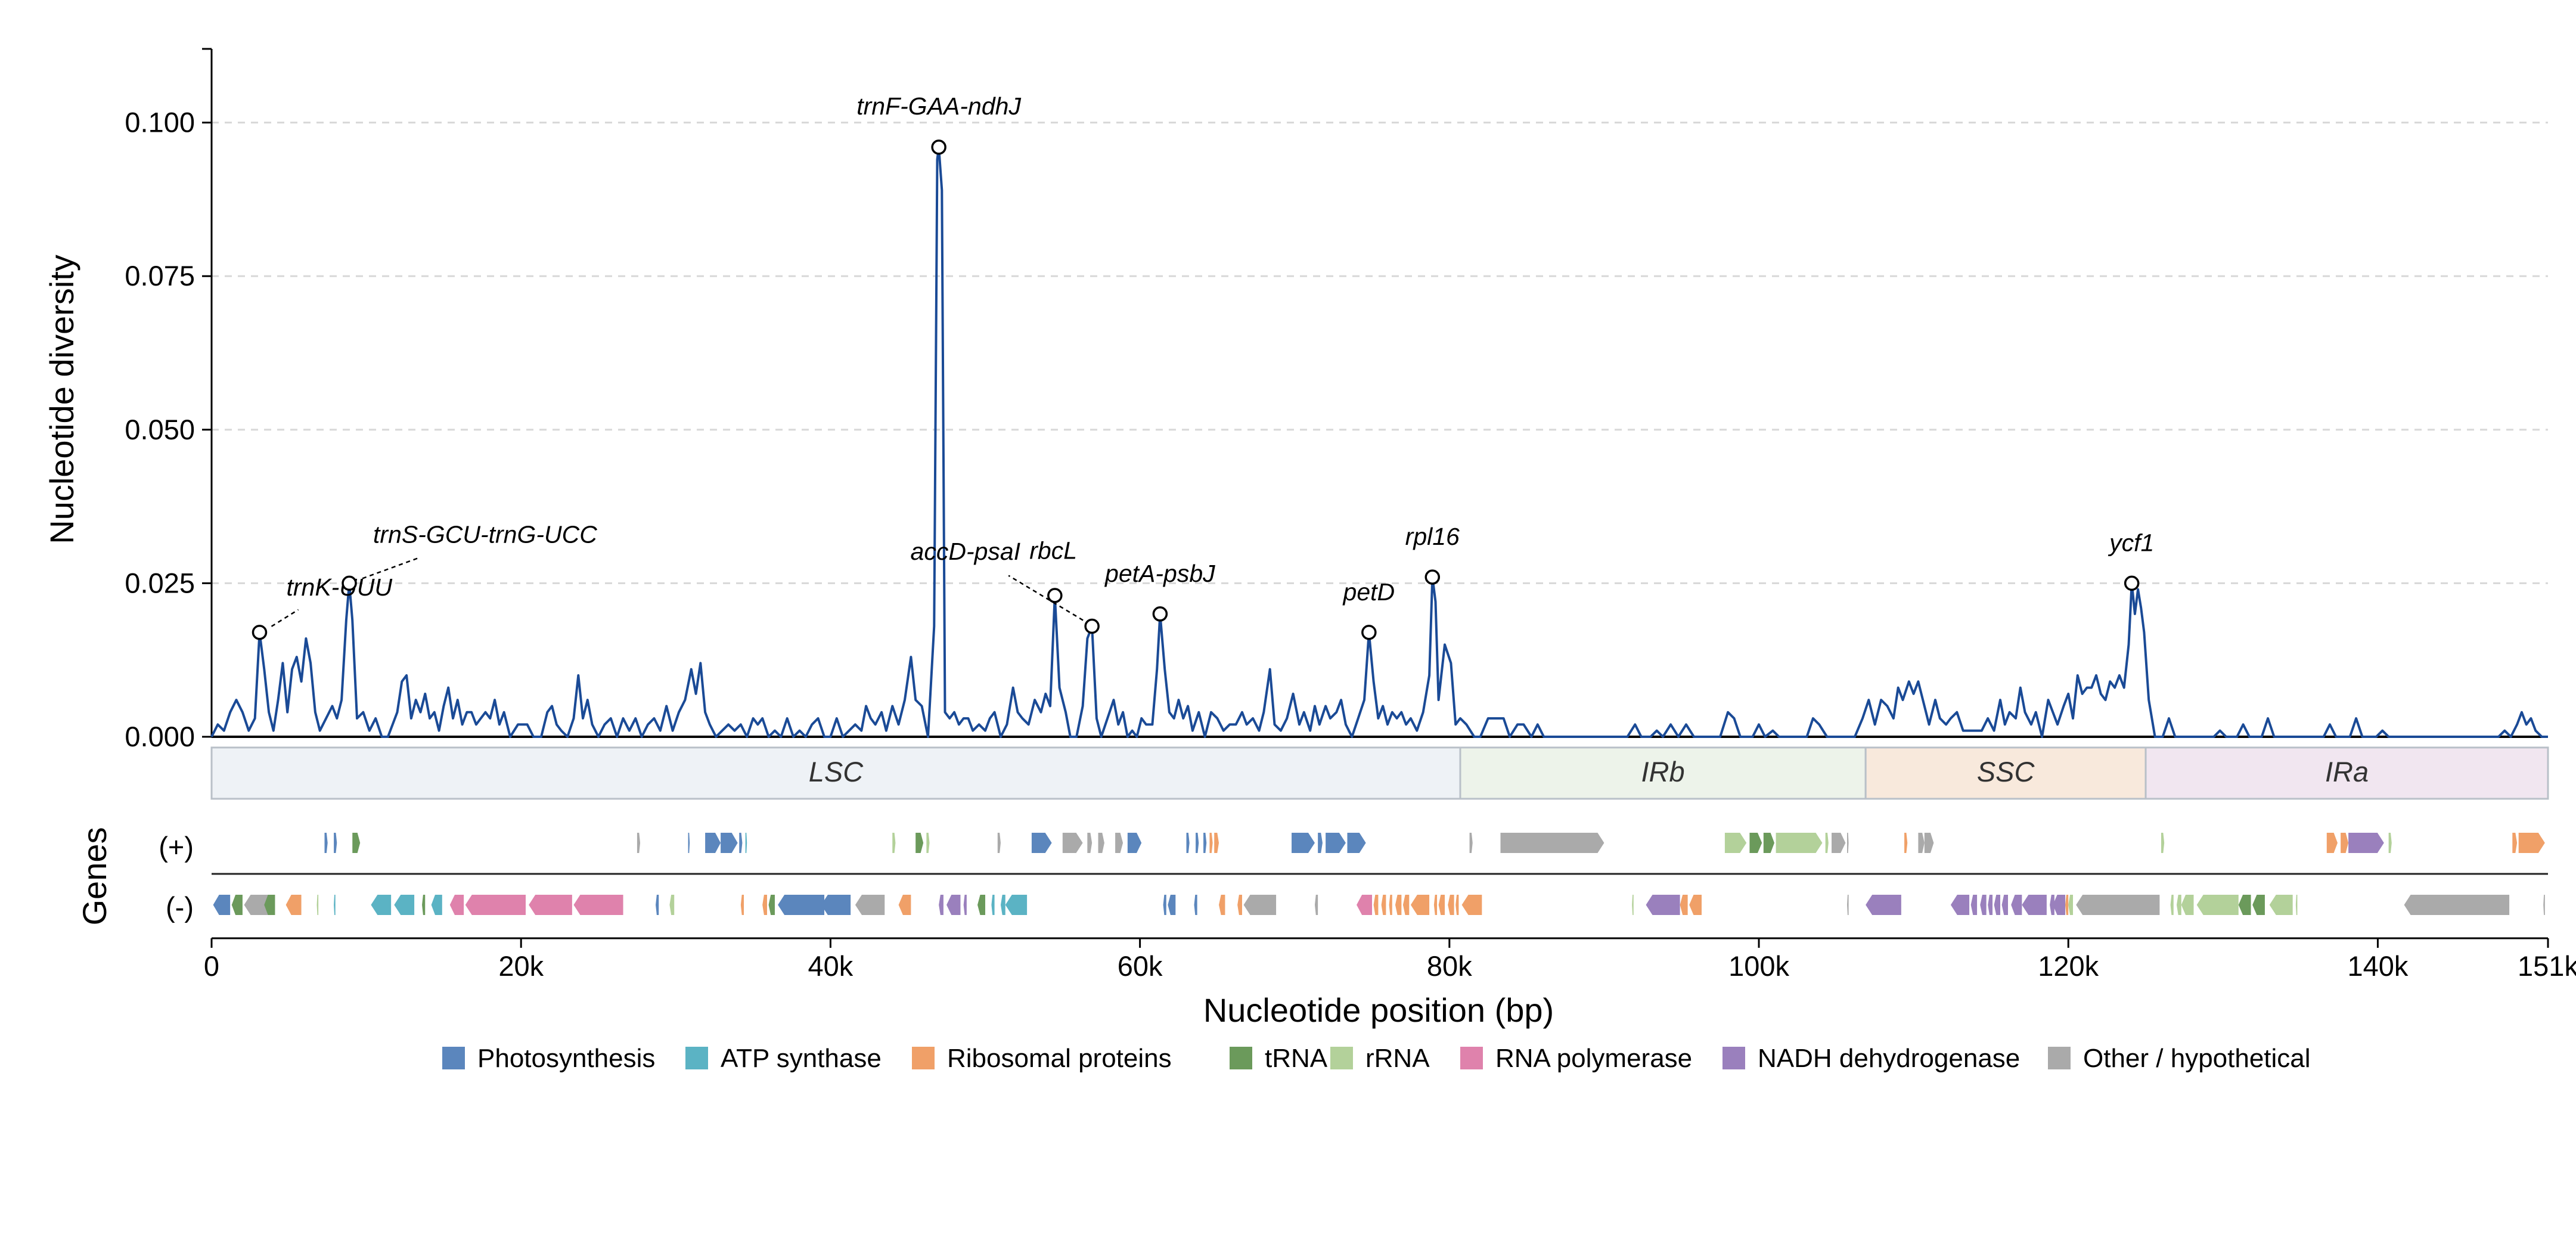  What do you see at coordinates (180, 907) in the screenshot?
I see `strand-minus-label: (-)` at bounding box center [180, 907].